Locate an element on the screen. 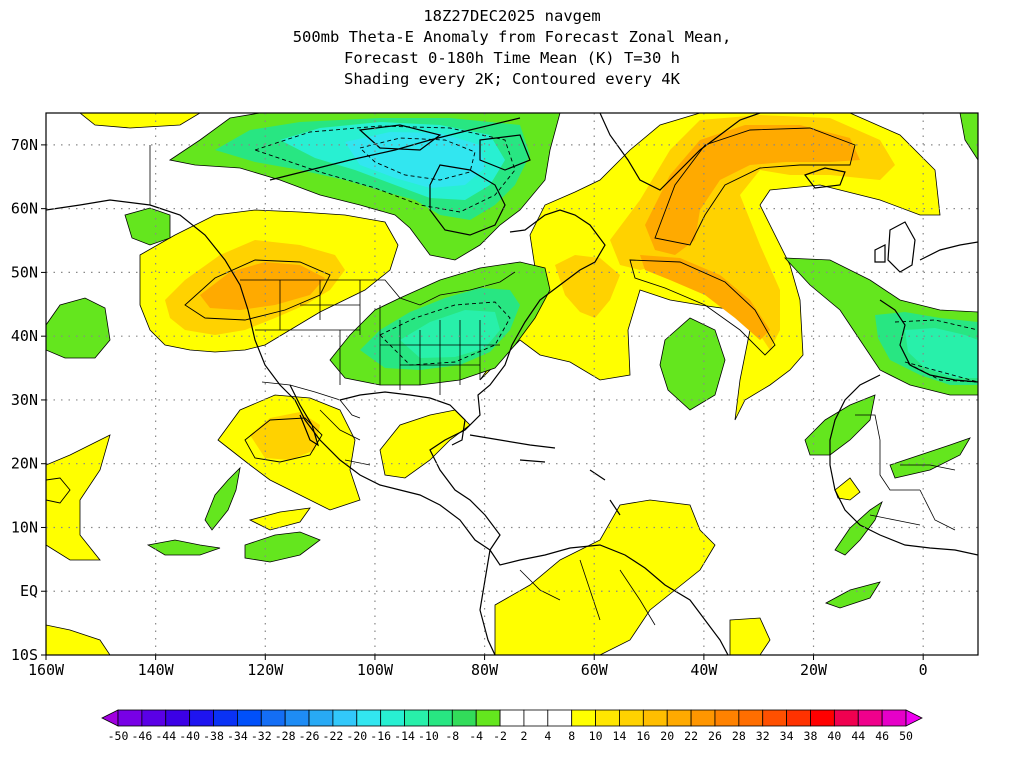  colorbar-label: 38 is located at coordinates (811, 736).